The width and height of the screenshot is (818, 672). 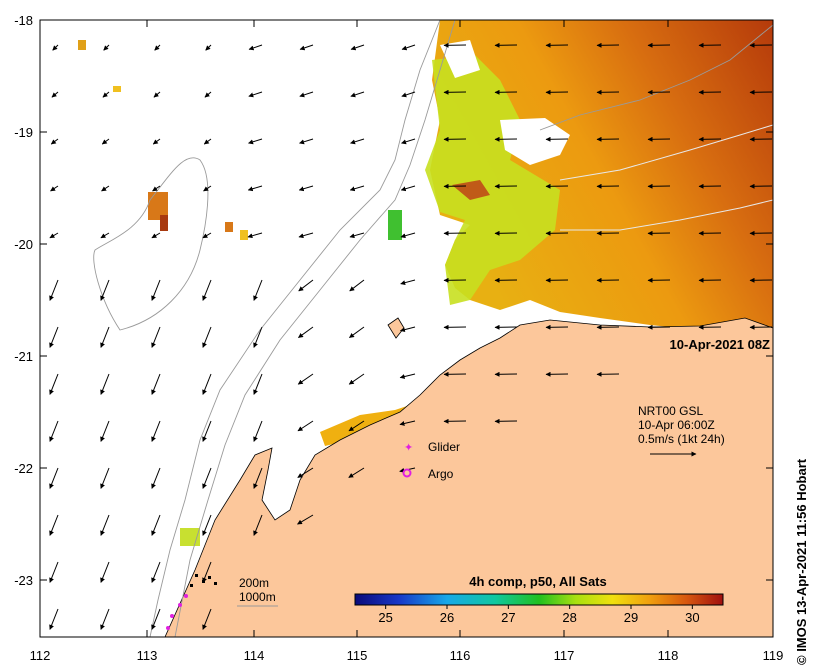 What do you see at coordinates (447, 617) in the screenshot?
I see `colorbar-tick-label: 26` at bounding box center [447, 617].